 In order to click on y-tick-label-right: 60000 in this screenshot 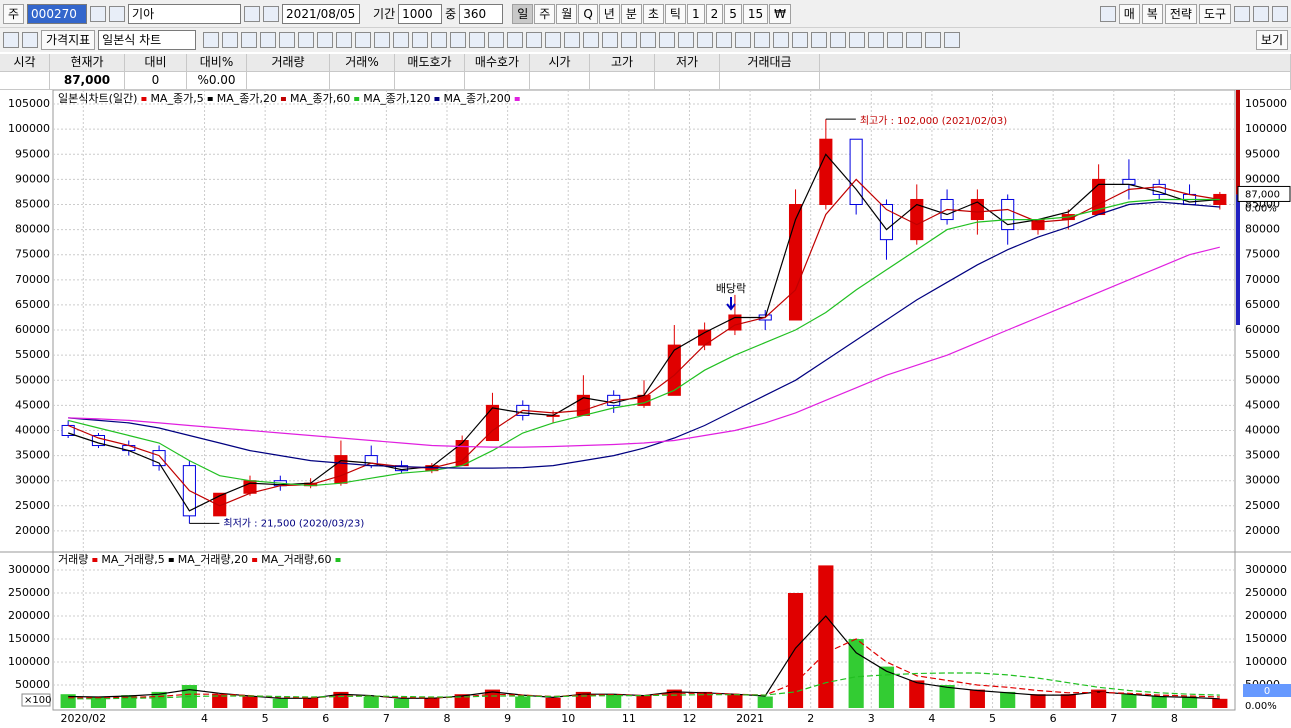, I will do `click(1262, 329)`.